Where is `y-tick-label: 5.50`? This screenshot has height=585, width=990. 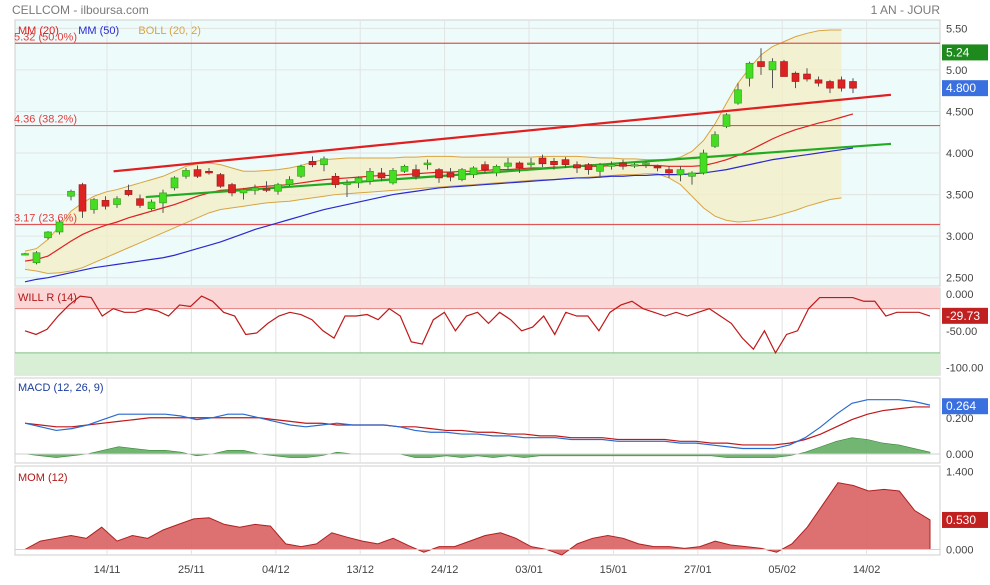
y-tick-label: 5.50 is located at coordinates (956, 29).